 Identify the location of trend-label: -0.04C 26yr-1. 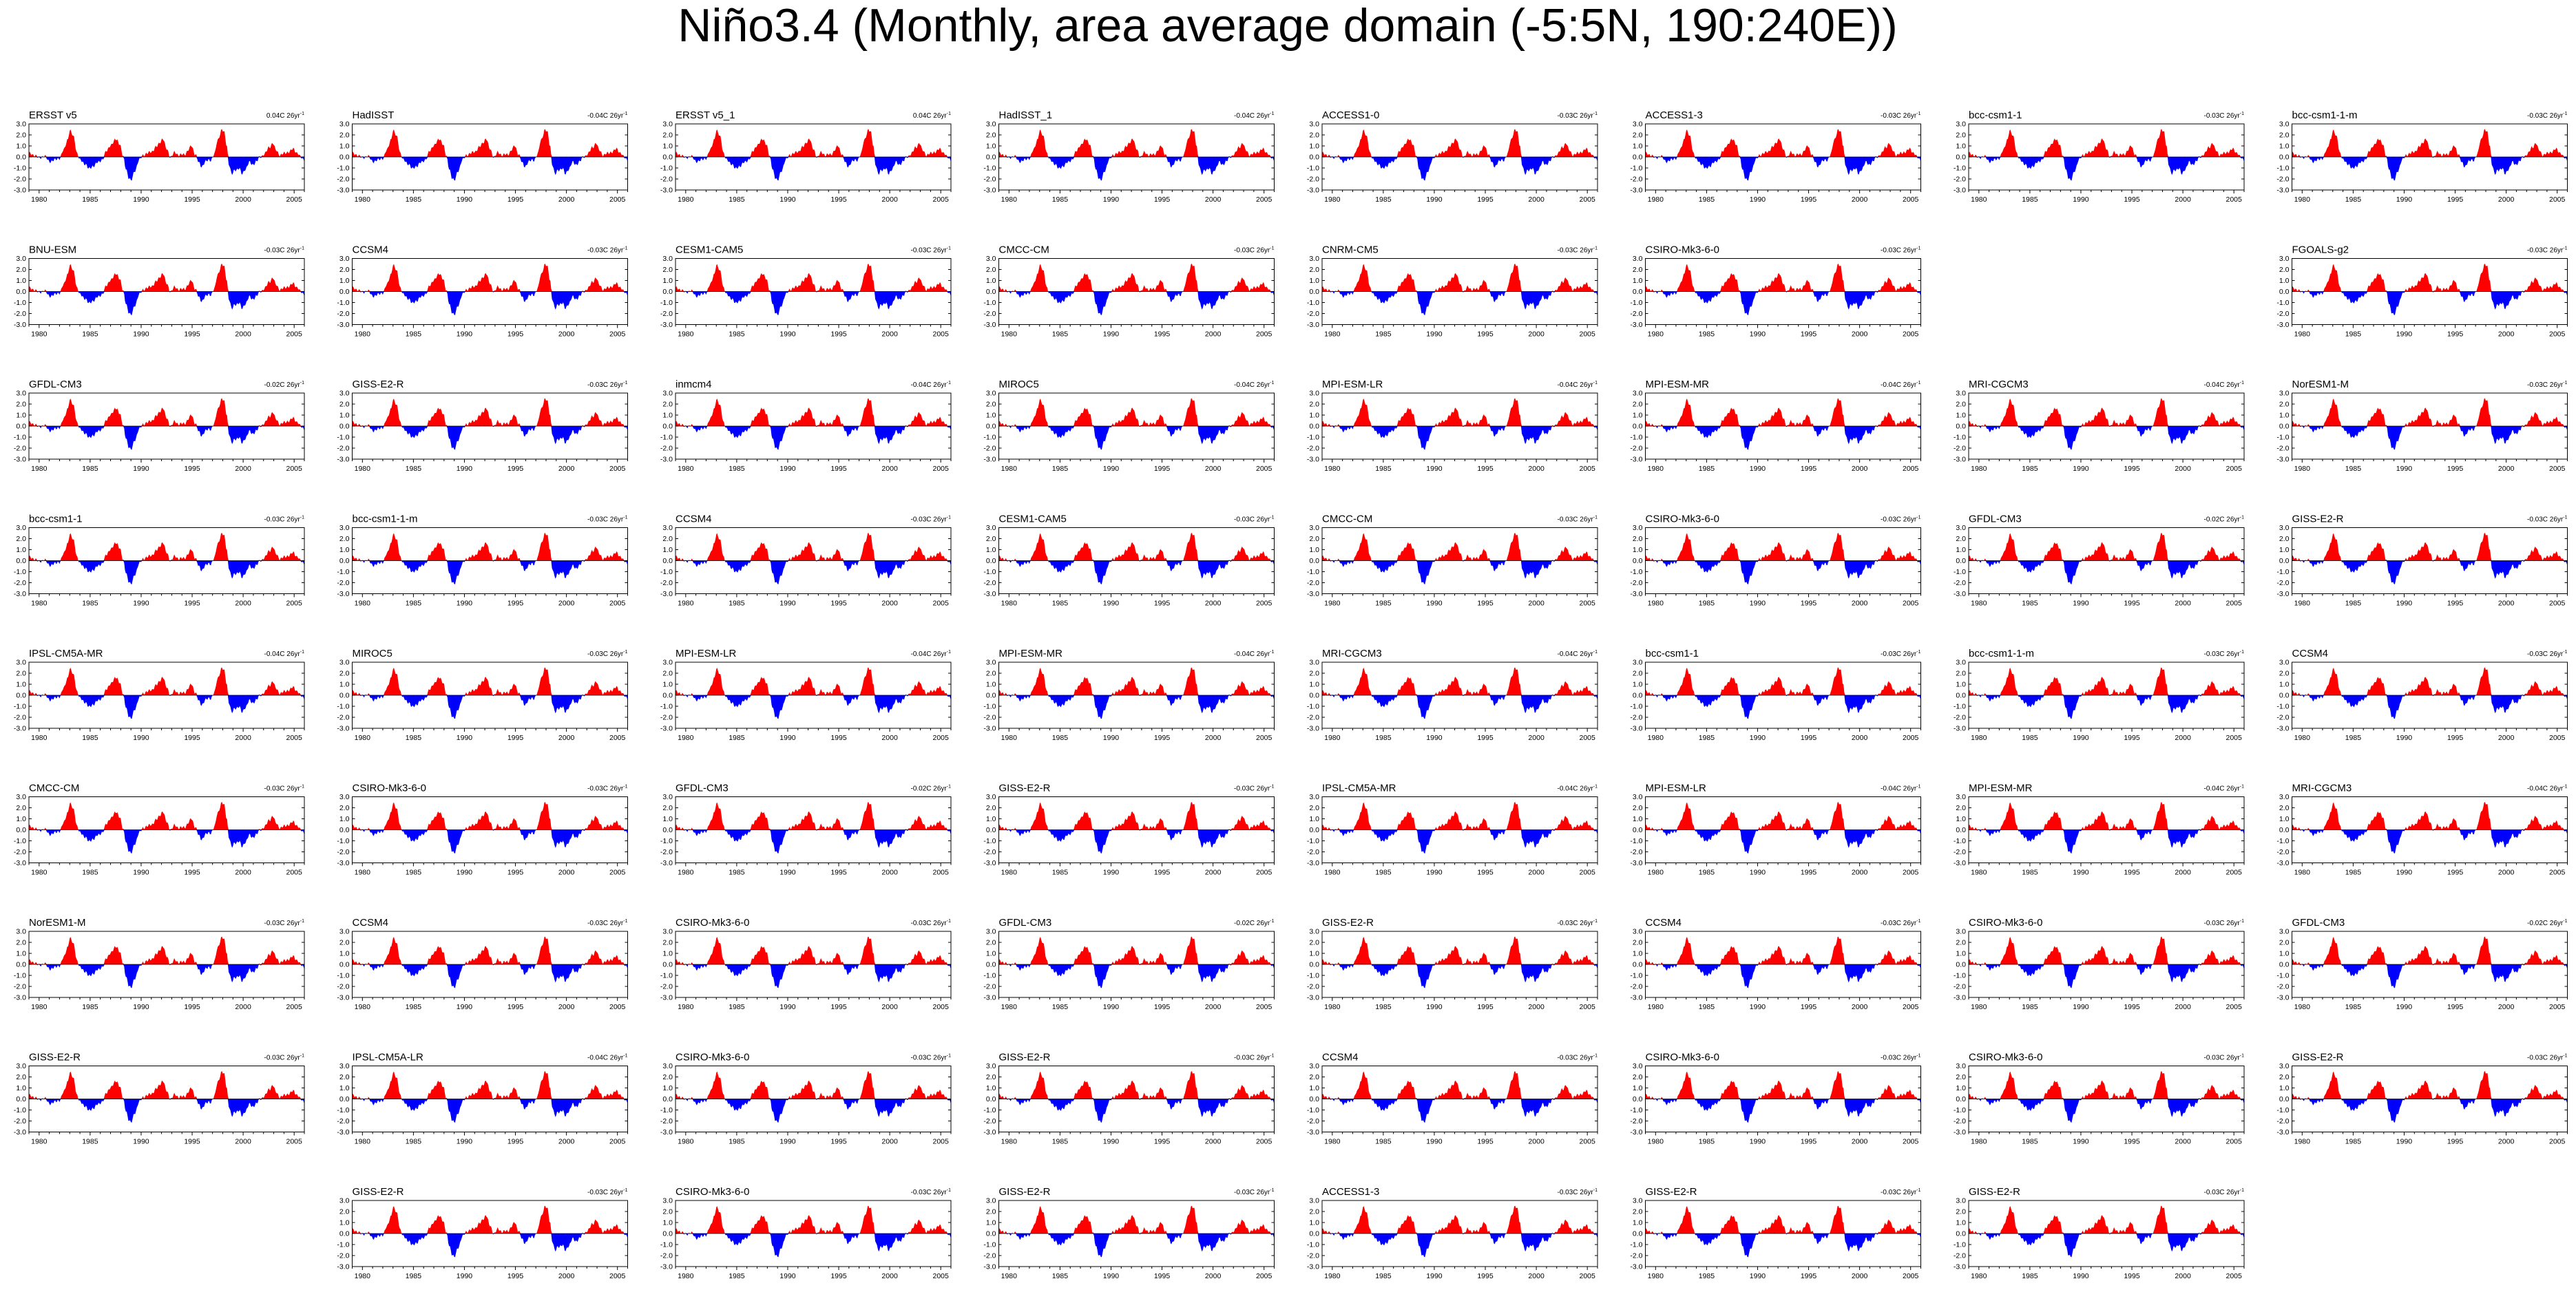
(284, 654).